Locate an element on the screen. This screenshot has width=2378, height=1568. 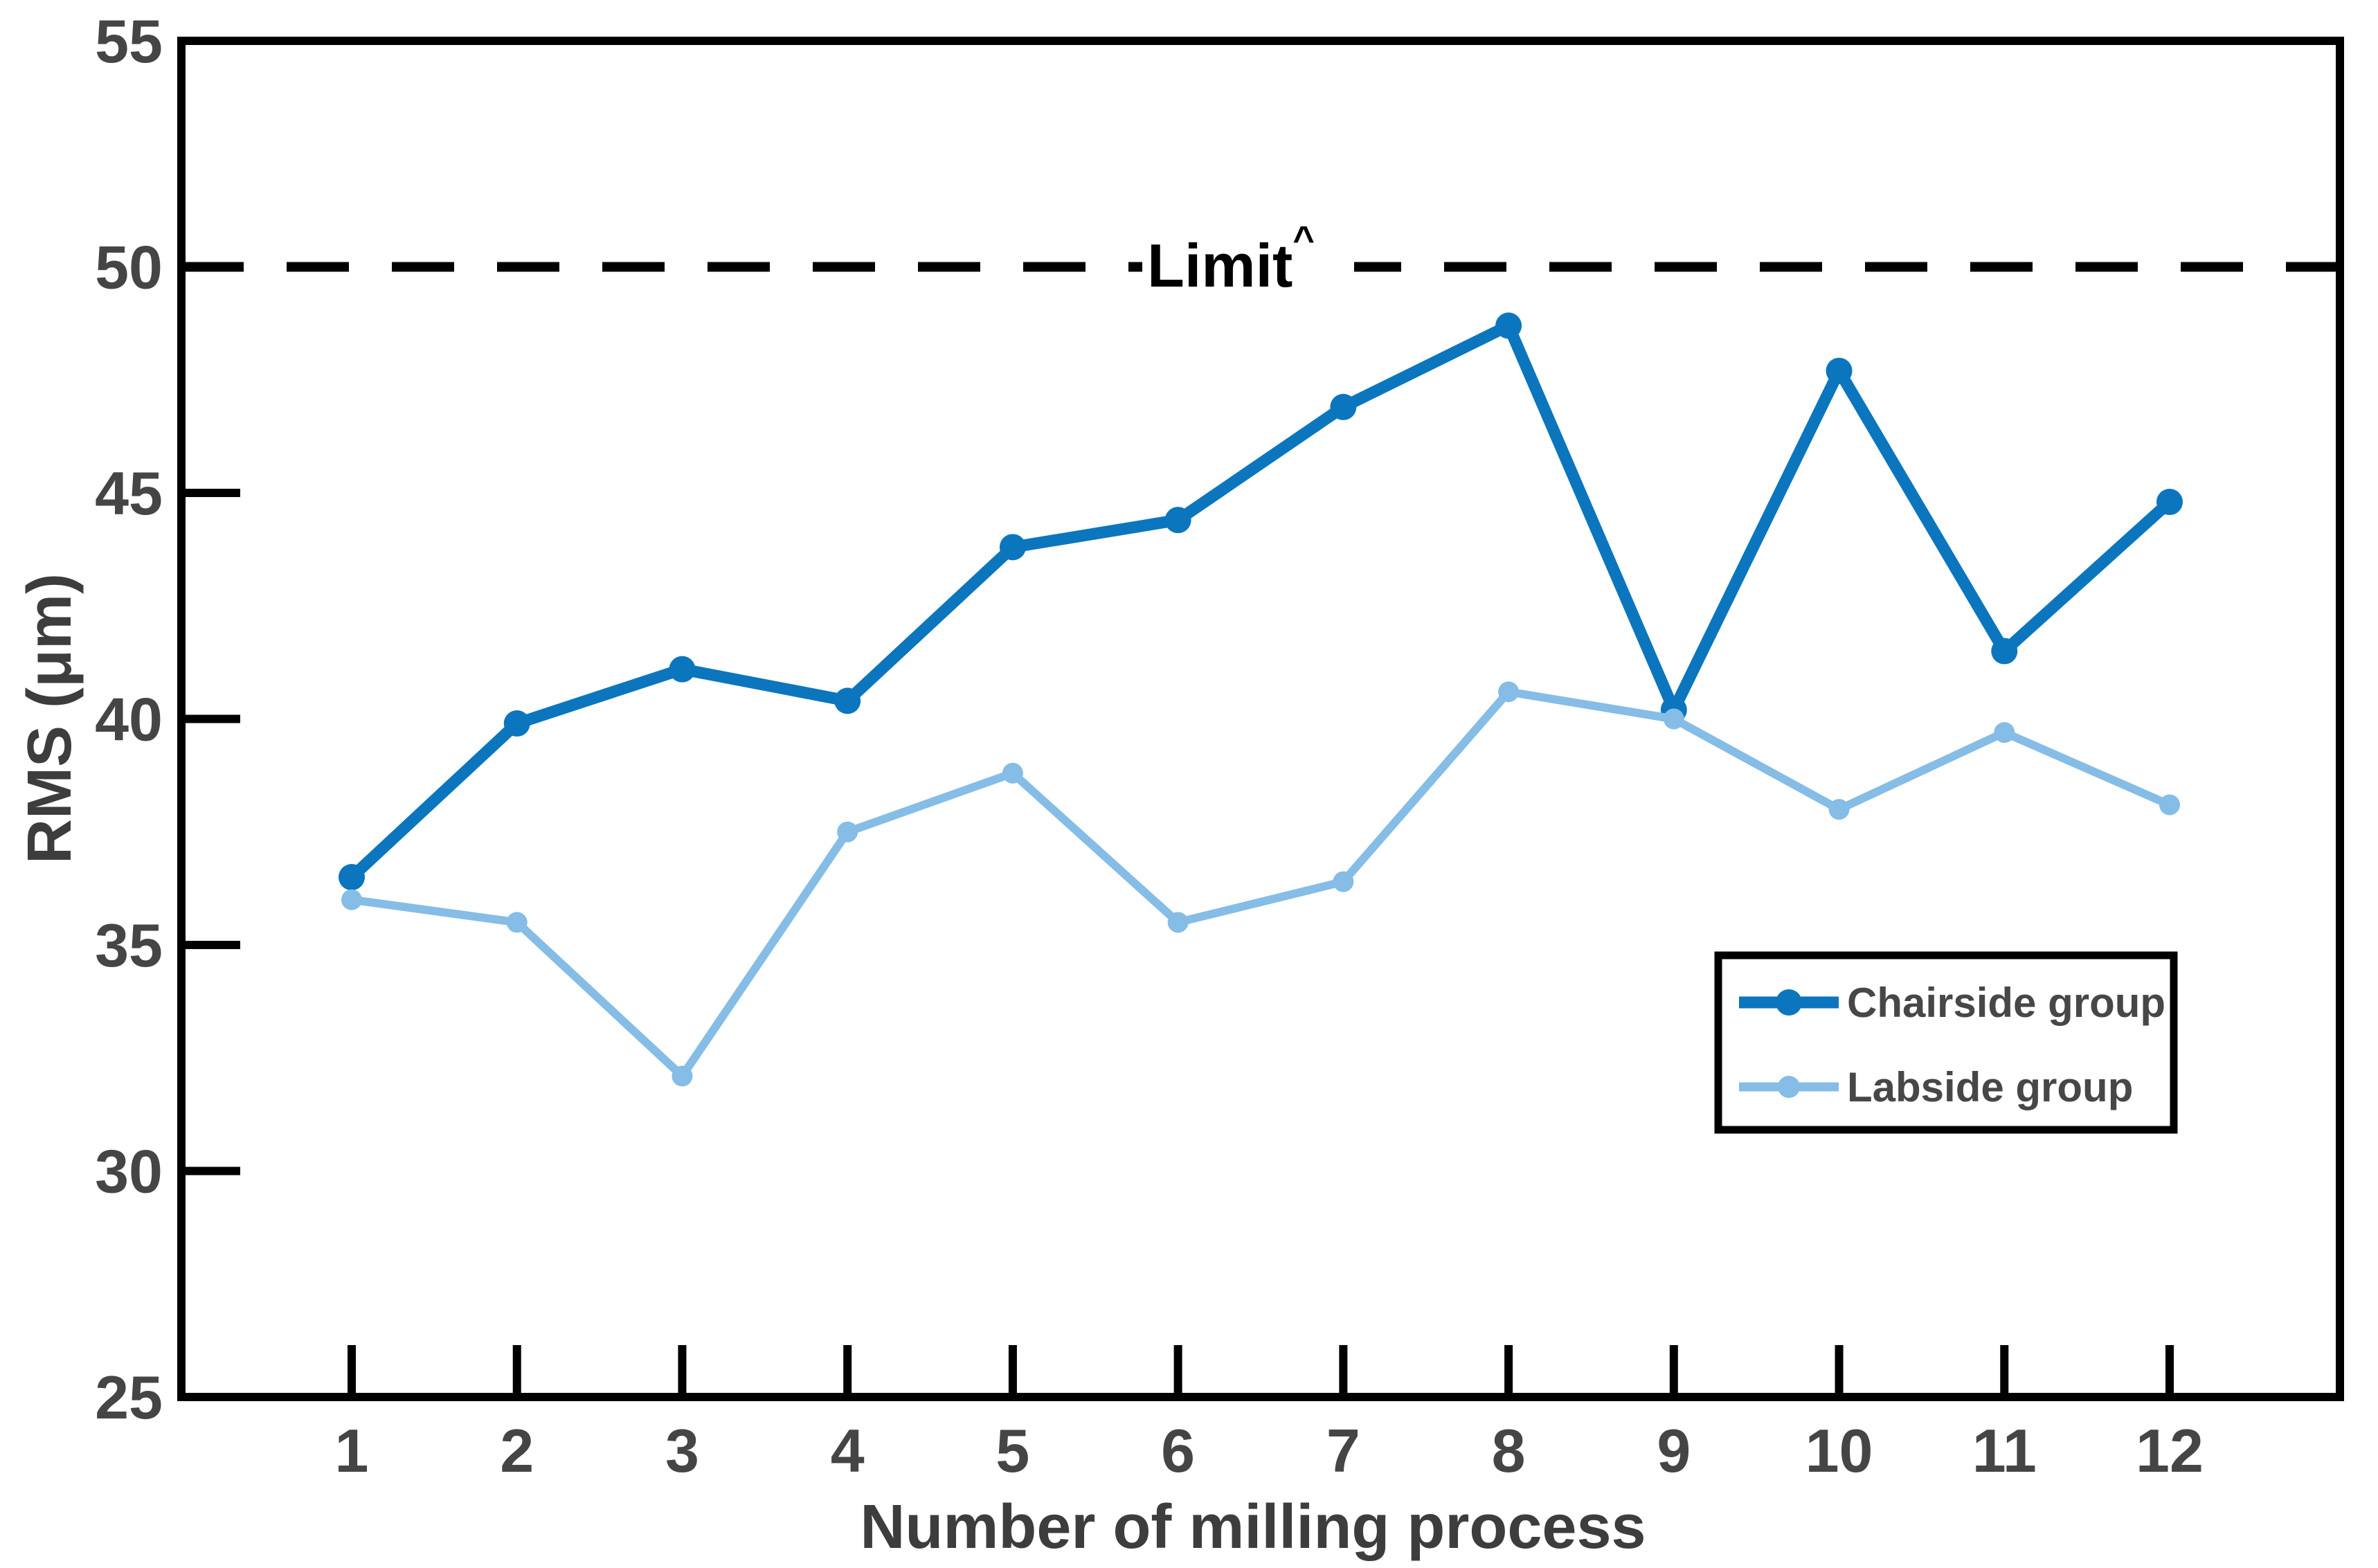
x-tick-label: 12 is located at coordinates (2170, 1450).